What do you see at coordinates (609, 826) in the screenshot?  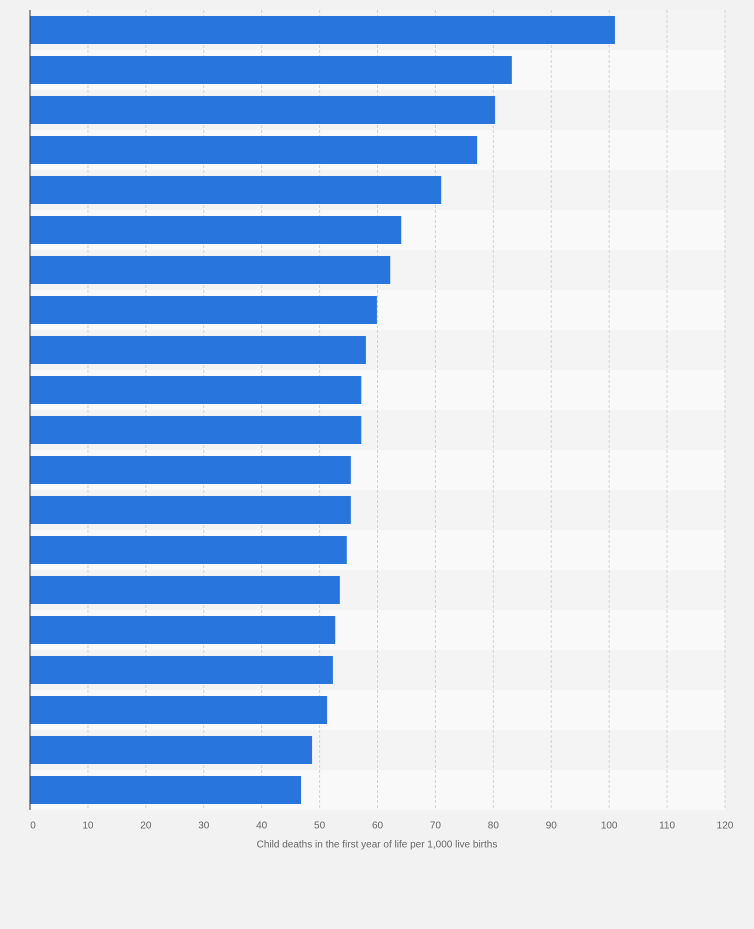 I see `x-tick-label: 100` at bounding box center [609, 826].